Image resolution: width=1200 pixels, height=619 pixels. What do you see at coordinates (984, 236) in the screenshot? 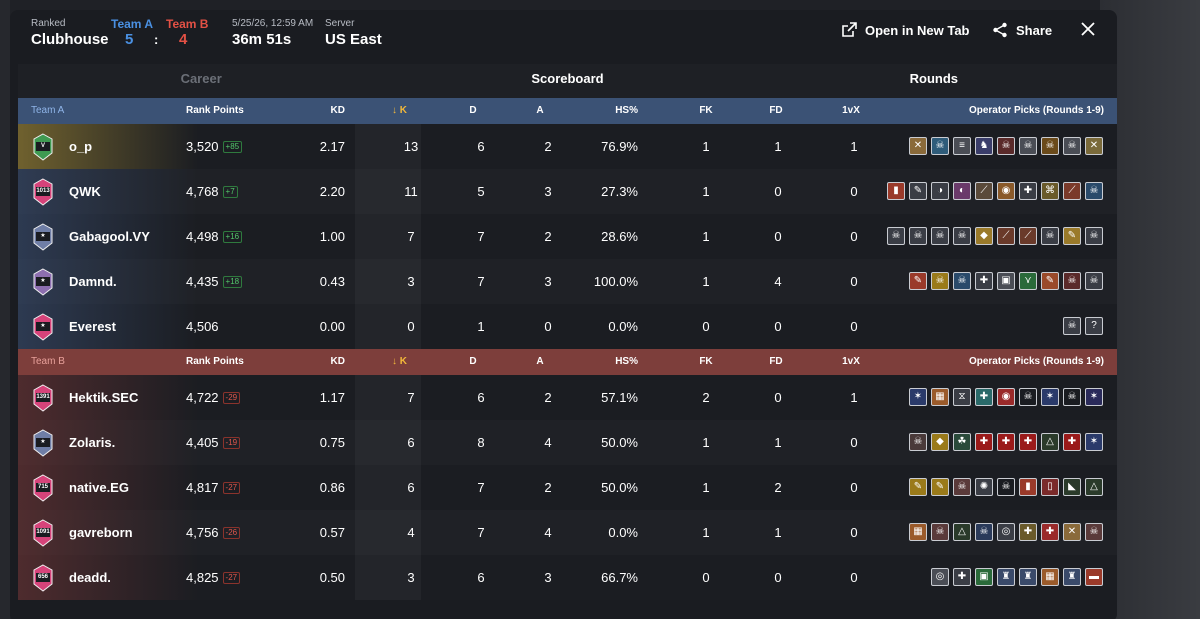
I see `operator-icon: ◆` at bounding box center [984, 236].